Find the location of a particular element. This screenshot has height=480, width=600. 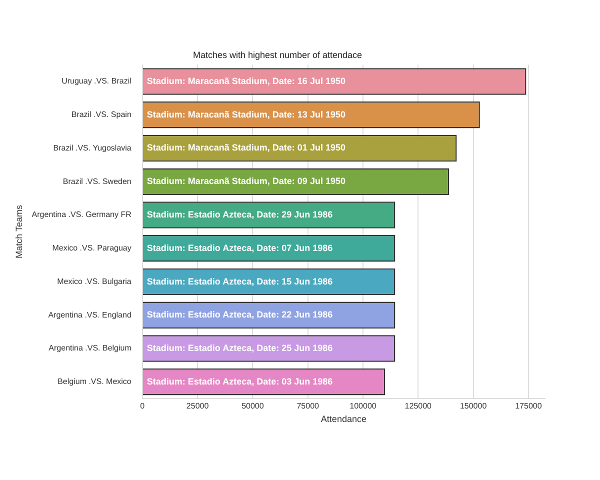

y-axis-title: Match Teams is located at coordinates (19, 231).